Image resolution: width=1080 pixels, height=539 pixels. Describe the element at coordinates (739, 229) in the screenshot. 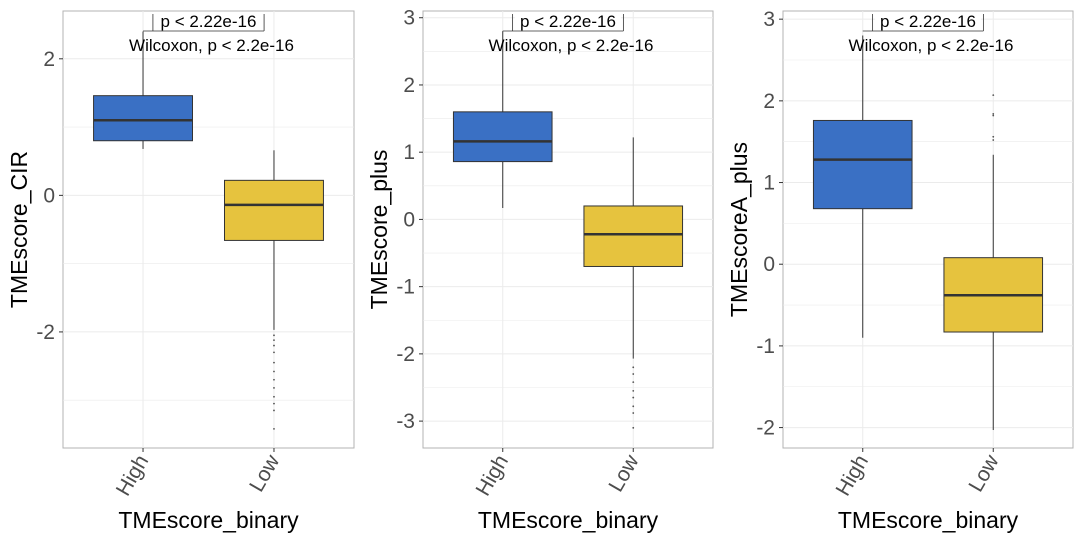

I see `y-axis-title: TMEscoreA_plus` at that location.